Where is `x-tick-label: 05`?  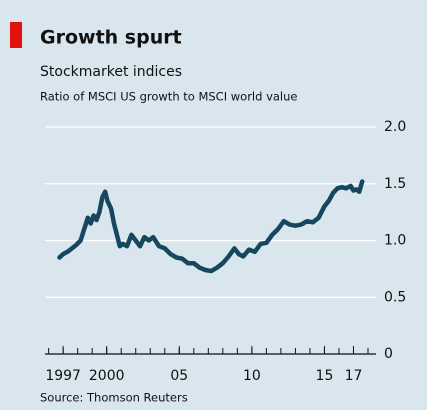
x-tick-label: 05 is located at coordinates (179, 376).